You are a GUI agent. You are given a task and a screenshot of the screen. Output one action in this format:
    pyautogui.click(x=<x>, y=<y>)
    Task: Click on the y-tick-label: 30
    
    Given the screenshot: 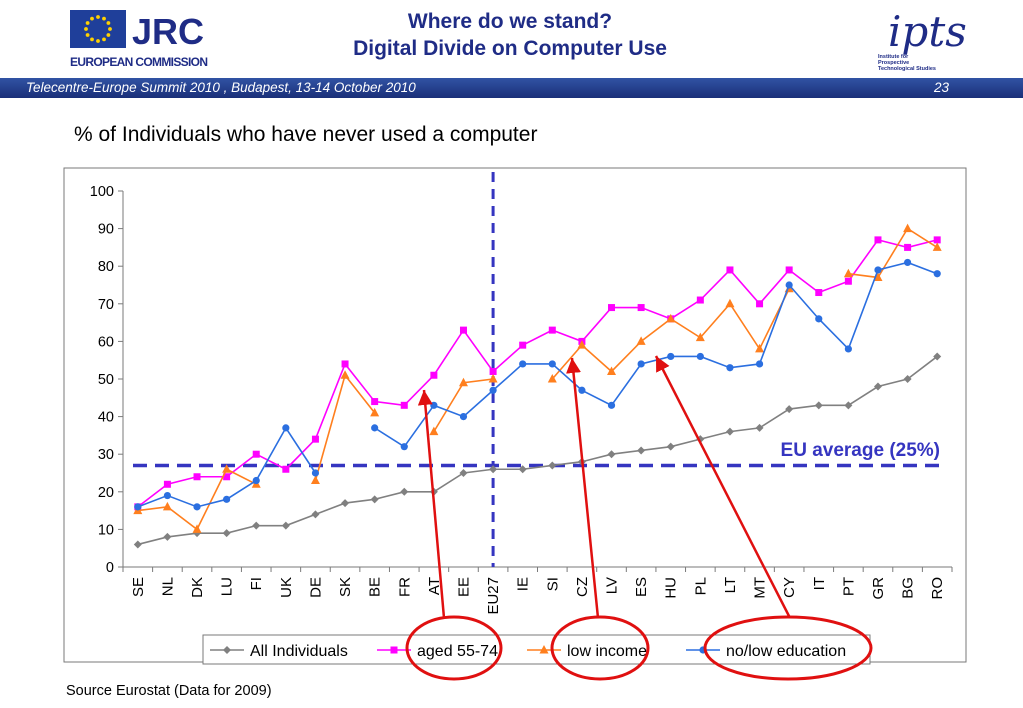 What is the action you would take?
    pyautogui.click(x=106, y=455)
    